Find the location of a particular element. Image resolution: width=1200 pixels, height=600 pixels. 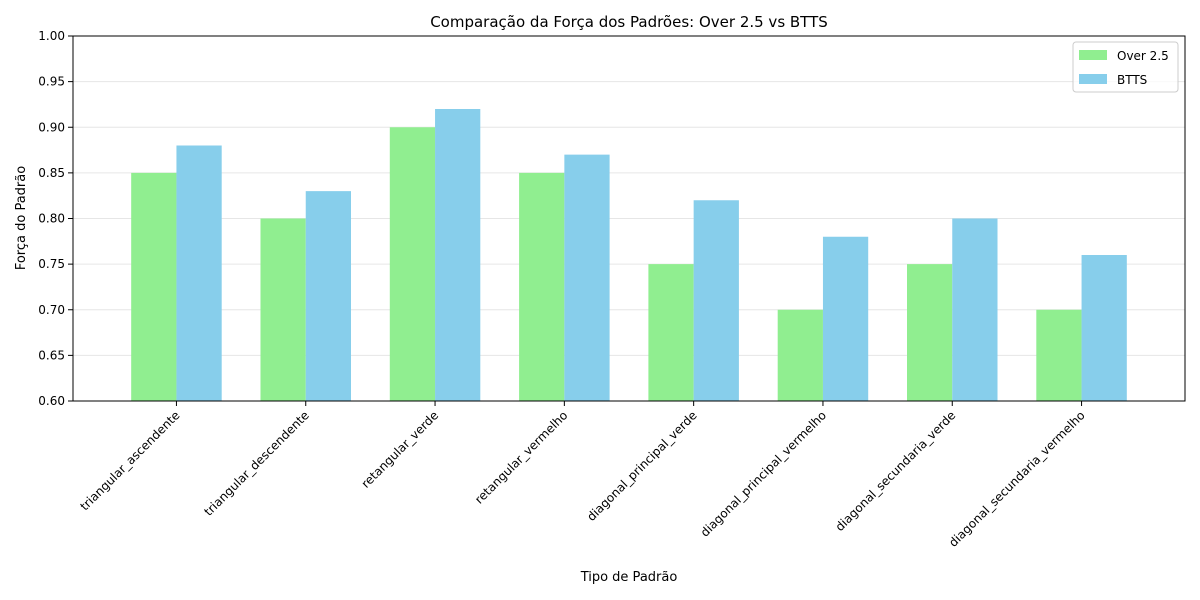

x-axis-label: Tipo de Padrão is located at coordinates (629, 577).